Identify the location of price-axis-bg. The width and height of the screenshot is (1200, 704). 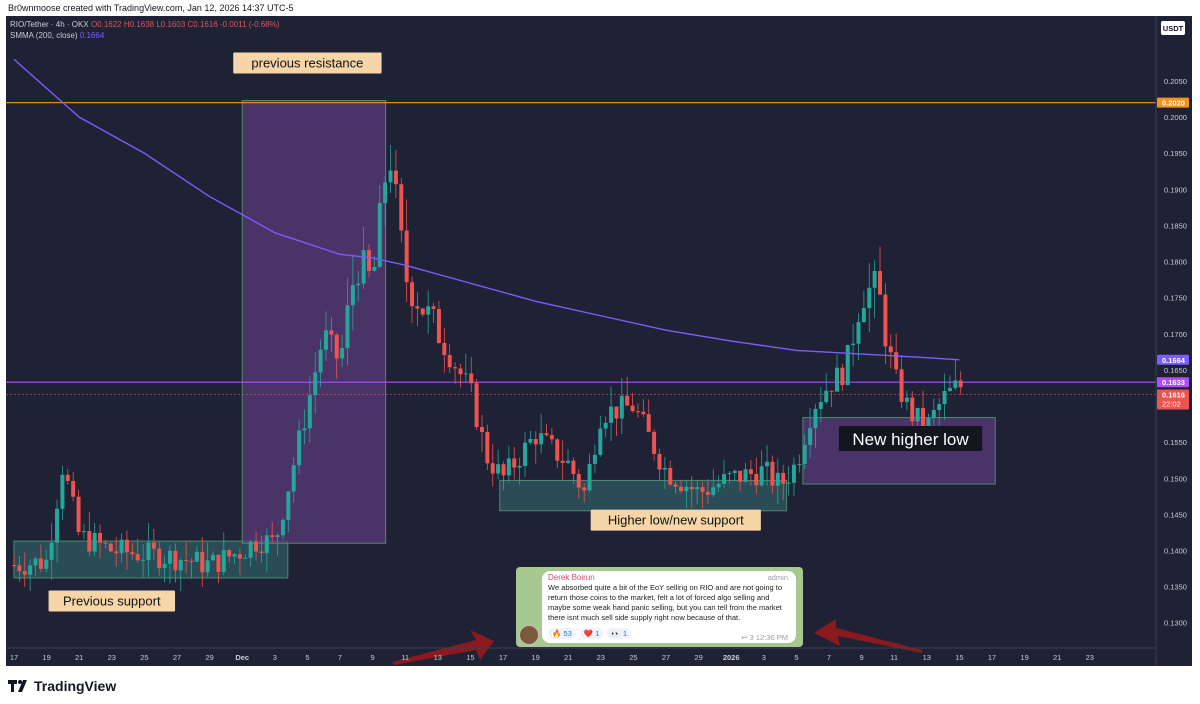
(1174, 341).